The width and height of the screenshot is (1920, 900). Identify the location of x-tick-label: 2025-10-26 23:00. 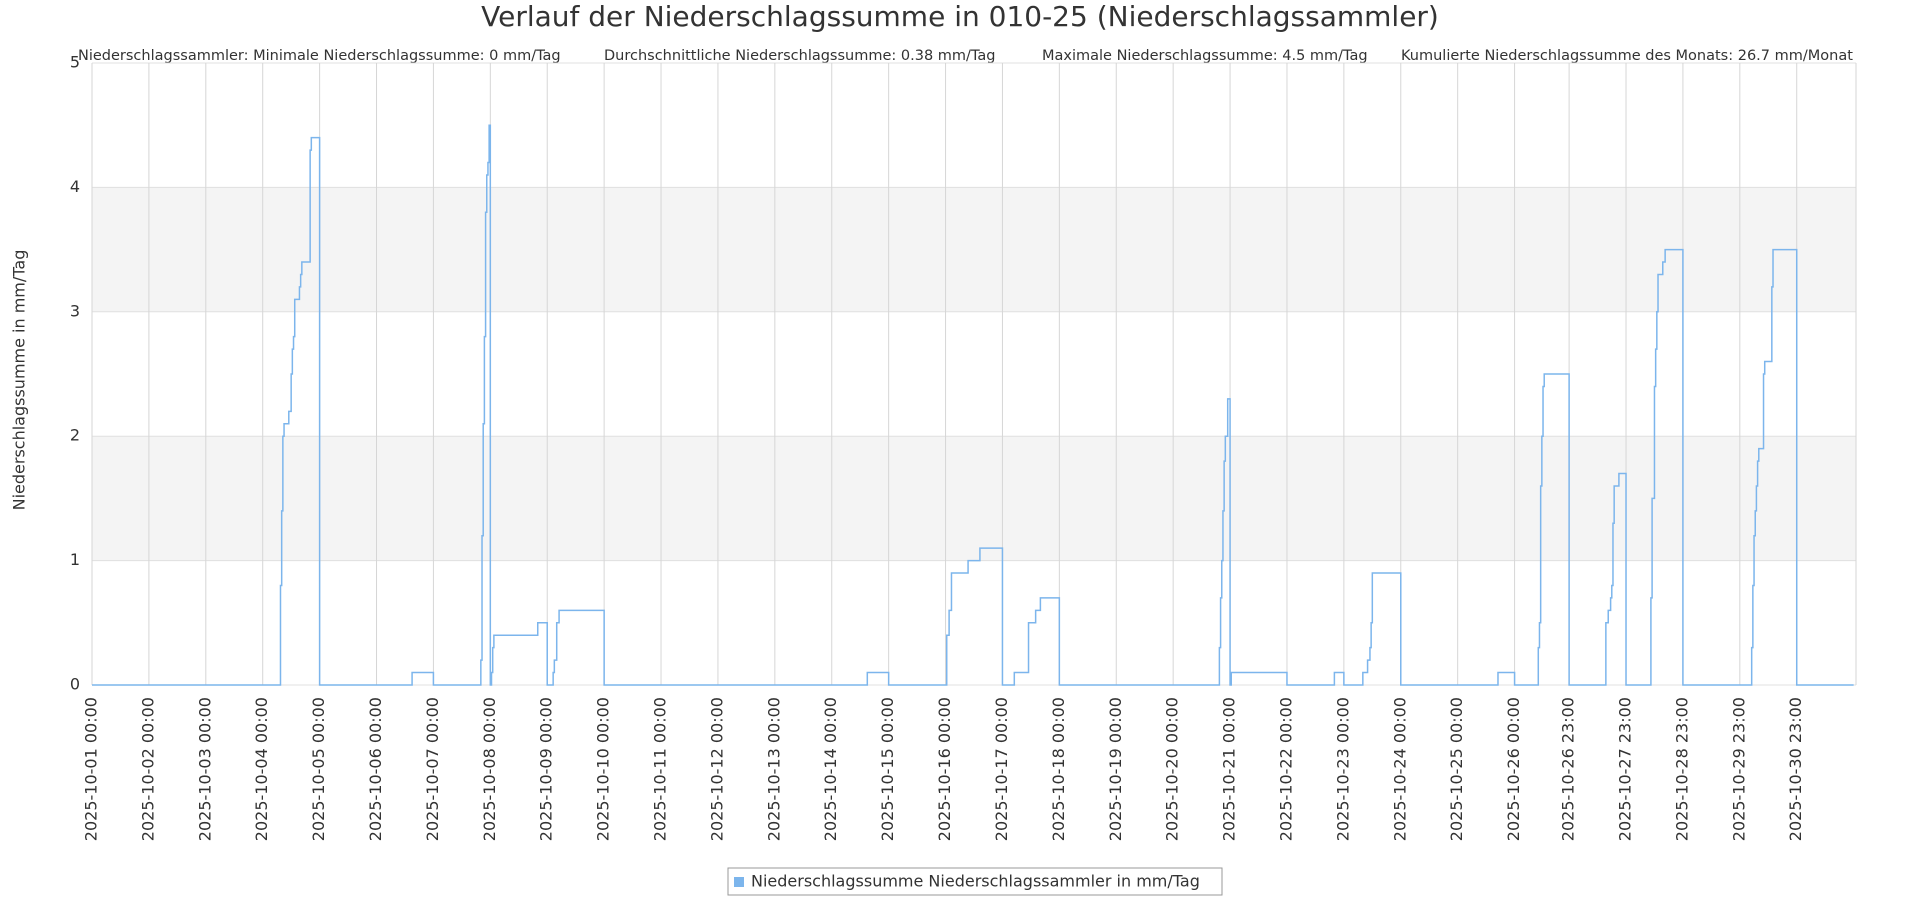
(1568, 769).